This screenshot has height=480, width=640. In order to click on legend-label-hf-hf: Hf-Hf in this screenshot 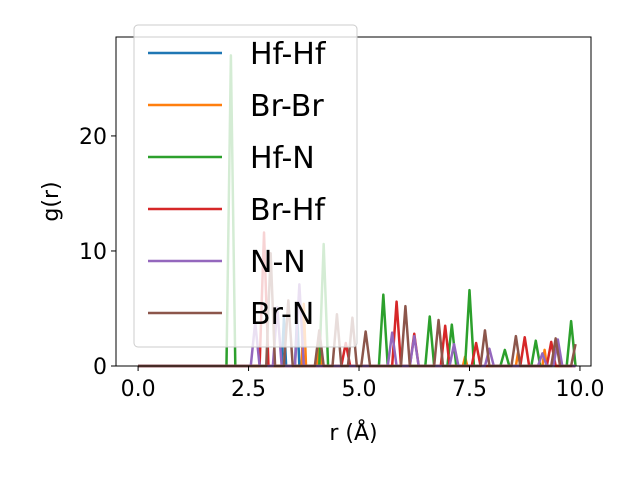, I will do `click(288, 54)`.